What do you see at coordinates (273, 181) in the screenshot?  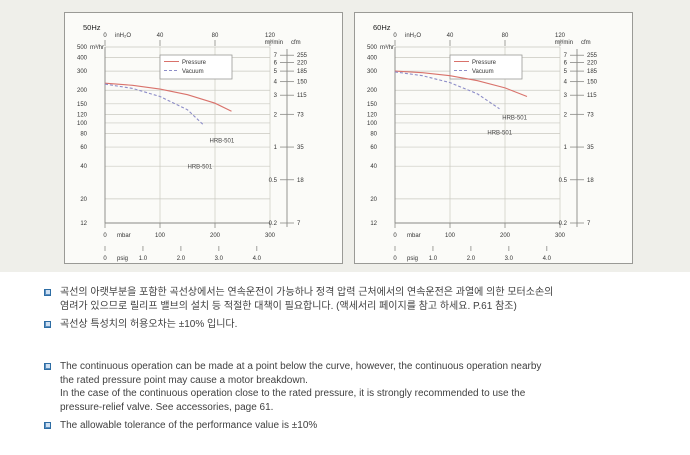 I see `svg-text: 0.5` at bounding box center [273, 181].